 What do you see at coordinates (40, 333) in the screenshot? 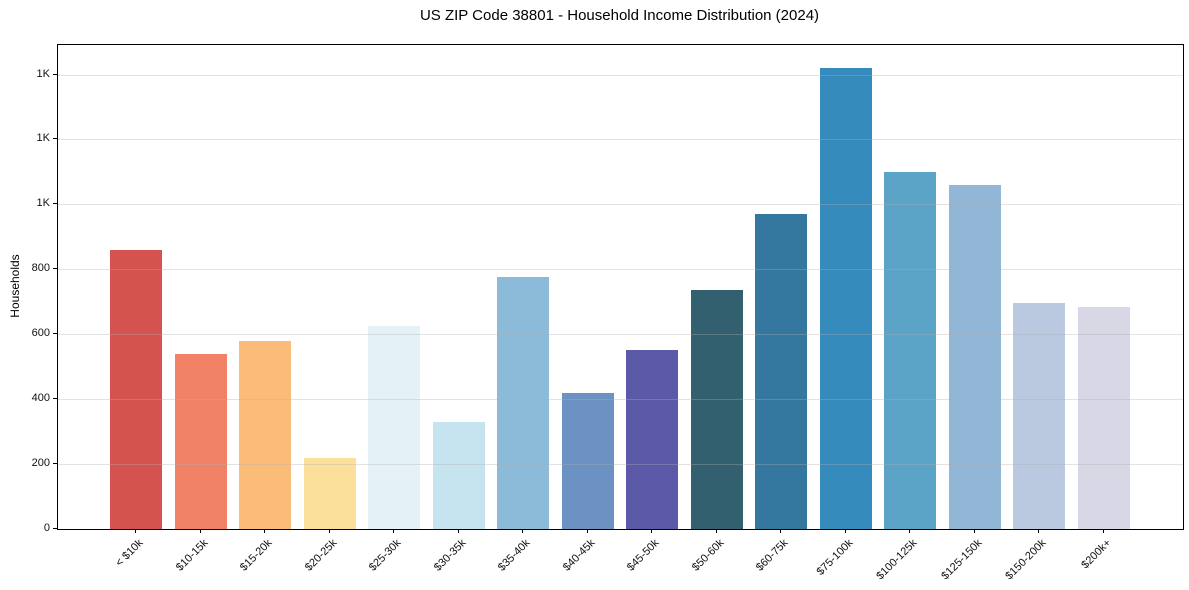
I see `y-tick-label: 600` at bounding box center [40, 333].